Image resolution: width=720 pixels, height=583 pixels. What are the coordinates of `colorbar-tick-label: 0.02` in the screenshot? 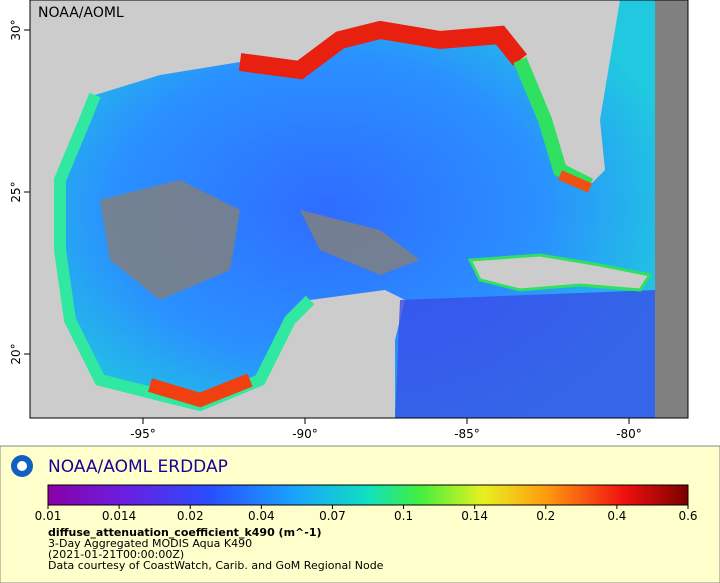 It's located at (190, 516).